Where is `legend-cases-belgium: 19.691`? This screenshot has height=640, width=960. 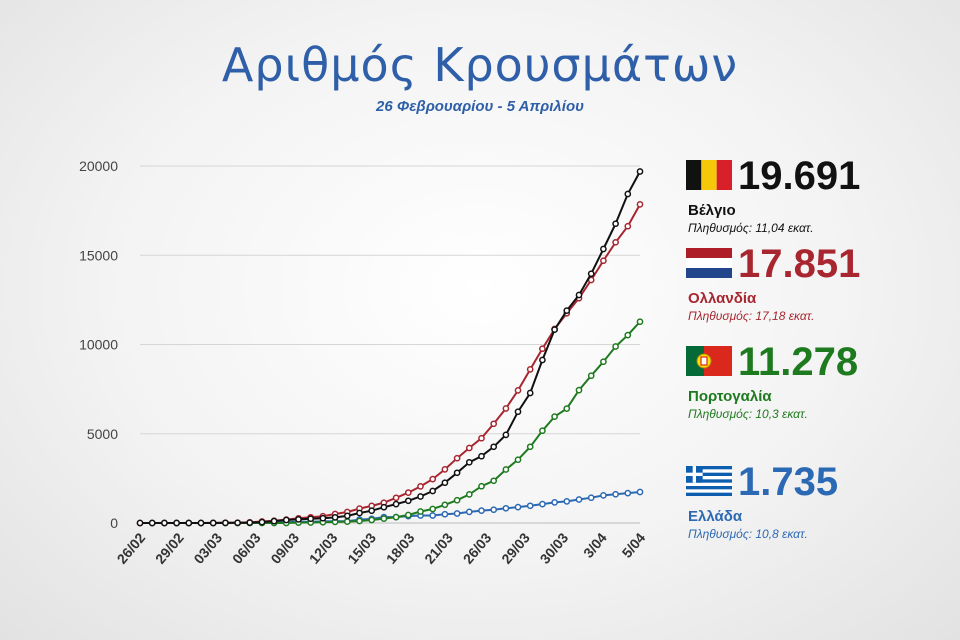 legend-cases-belgium: 19.691 is located at coordinates (799, 176).